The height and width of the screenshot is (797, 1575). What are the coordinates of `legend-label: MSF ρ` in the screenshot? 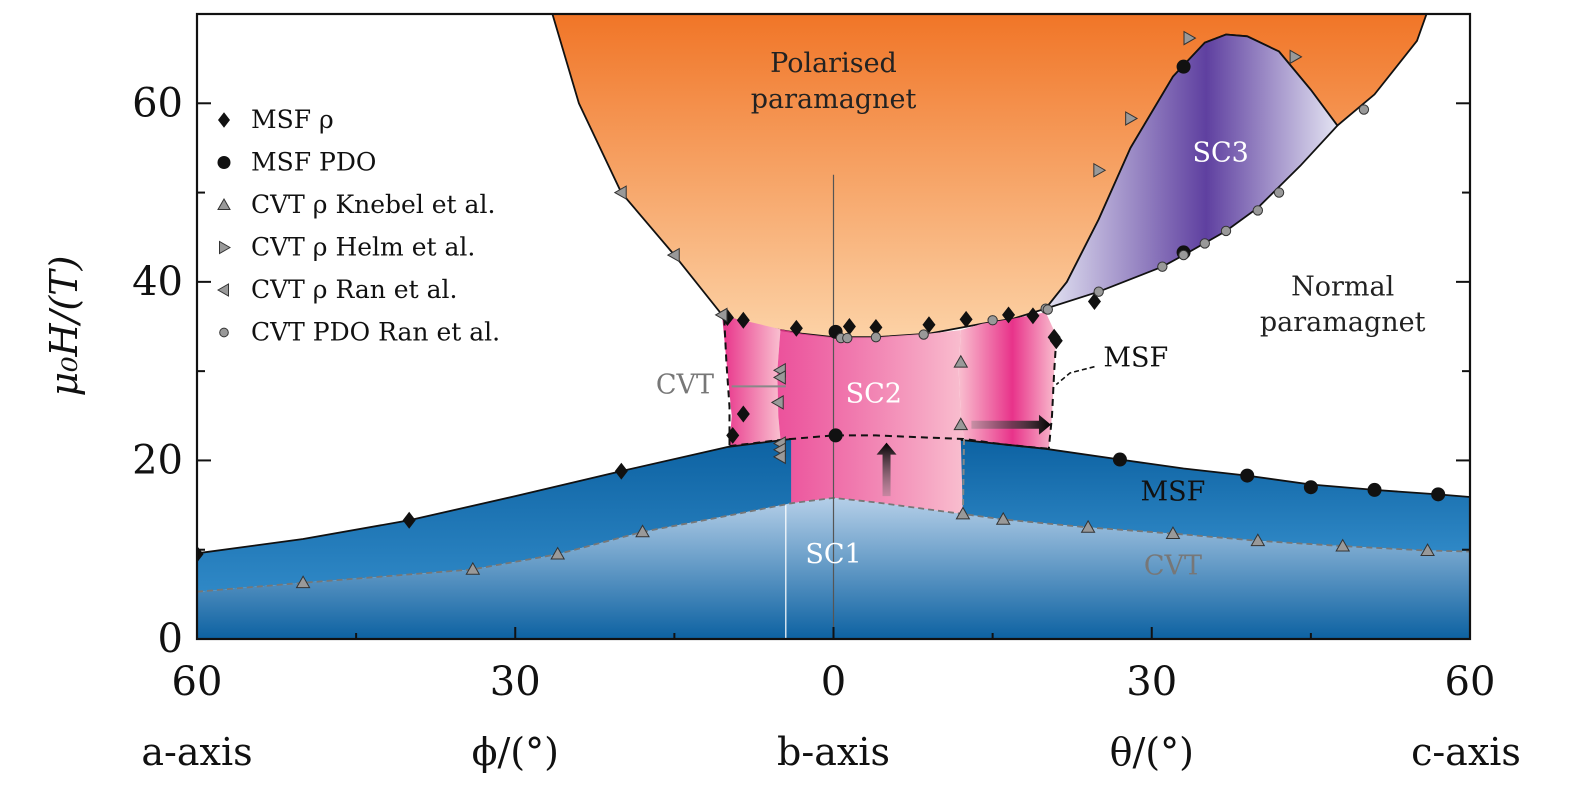 It's located at (292, 119).